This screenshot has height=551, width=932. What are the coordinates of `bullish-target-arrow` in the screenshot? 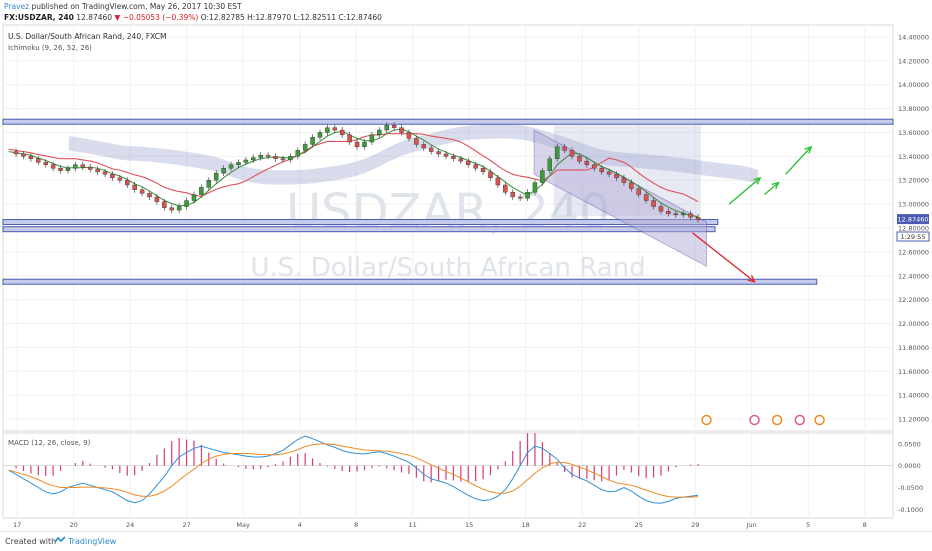 It's located at (798, 160).